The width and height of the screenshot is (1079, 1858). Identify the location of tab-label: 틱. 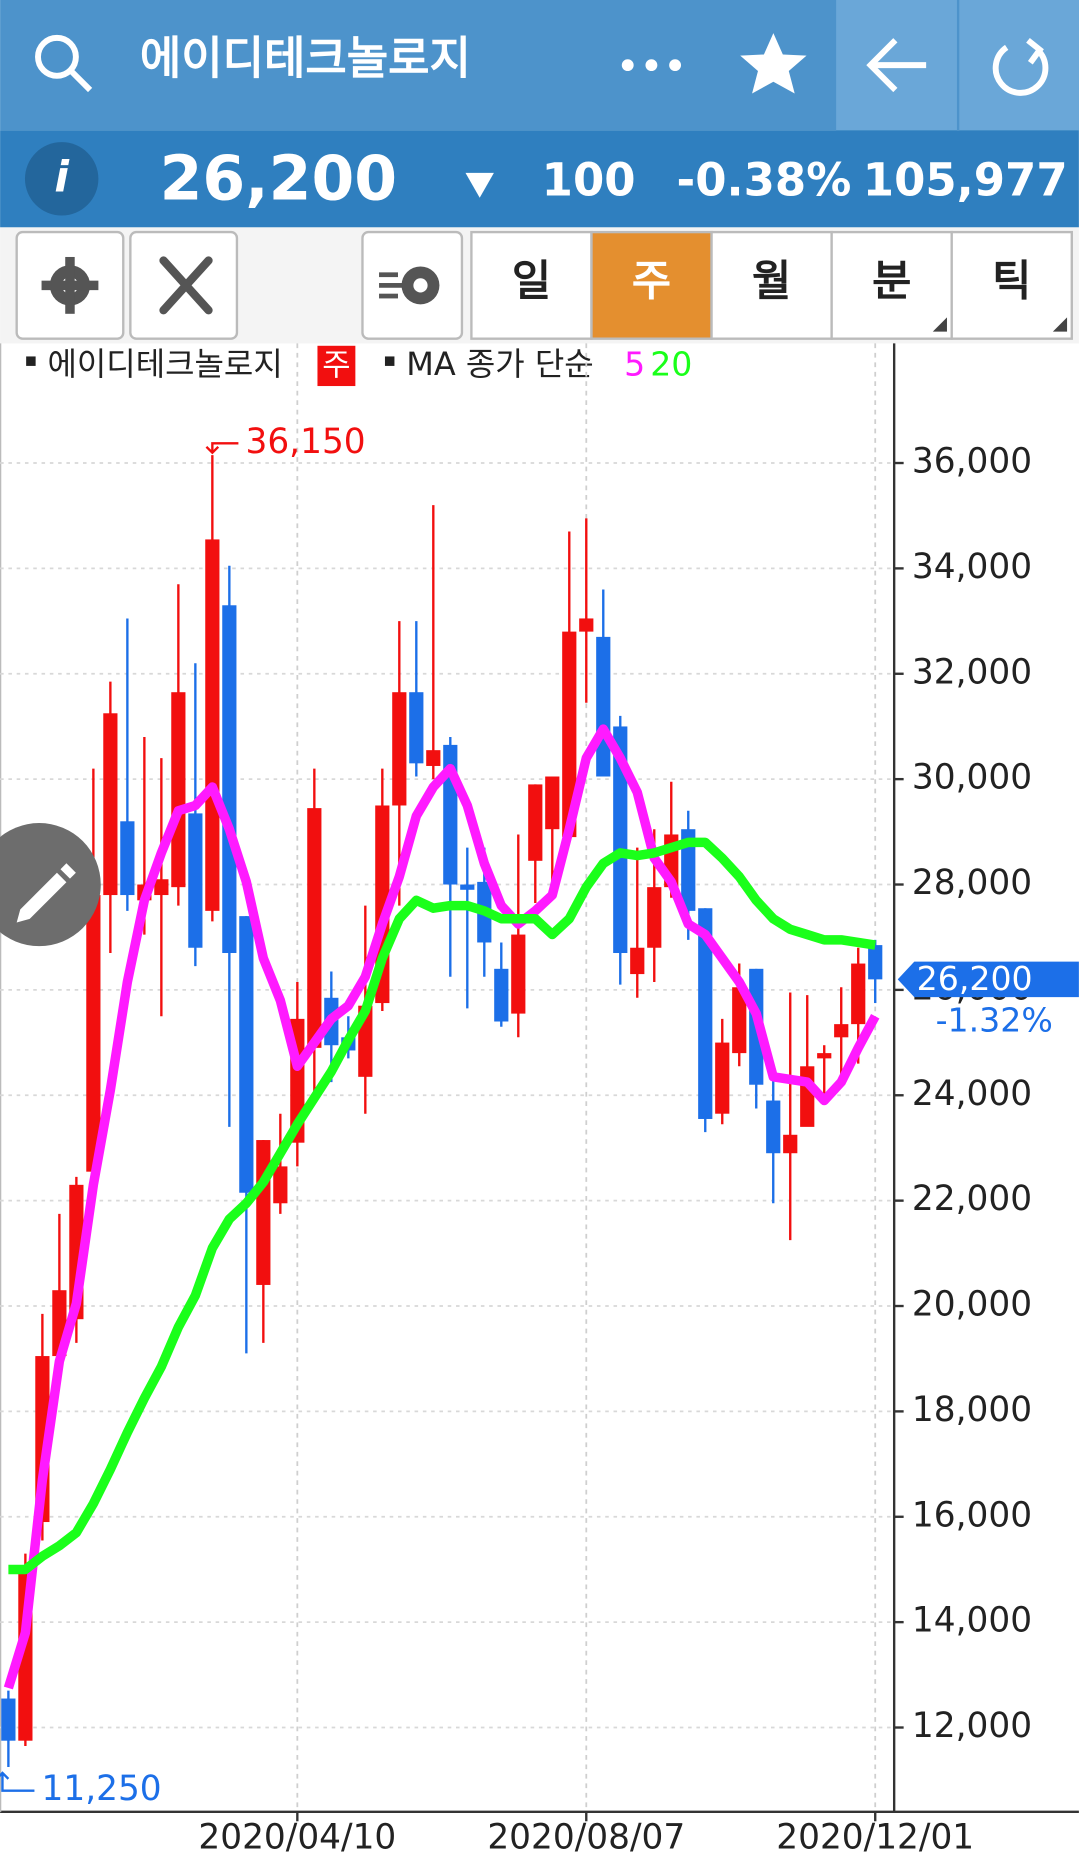
(1011, 282).